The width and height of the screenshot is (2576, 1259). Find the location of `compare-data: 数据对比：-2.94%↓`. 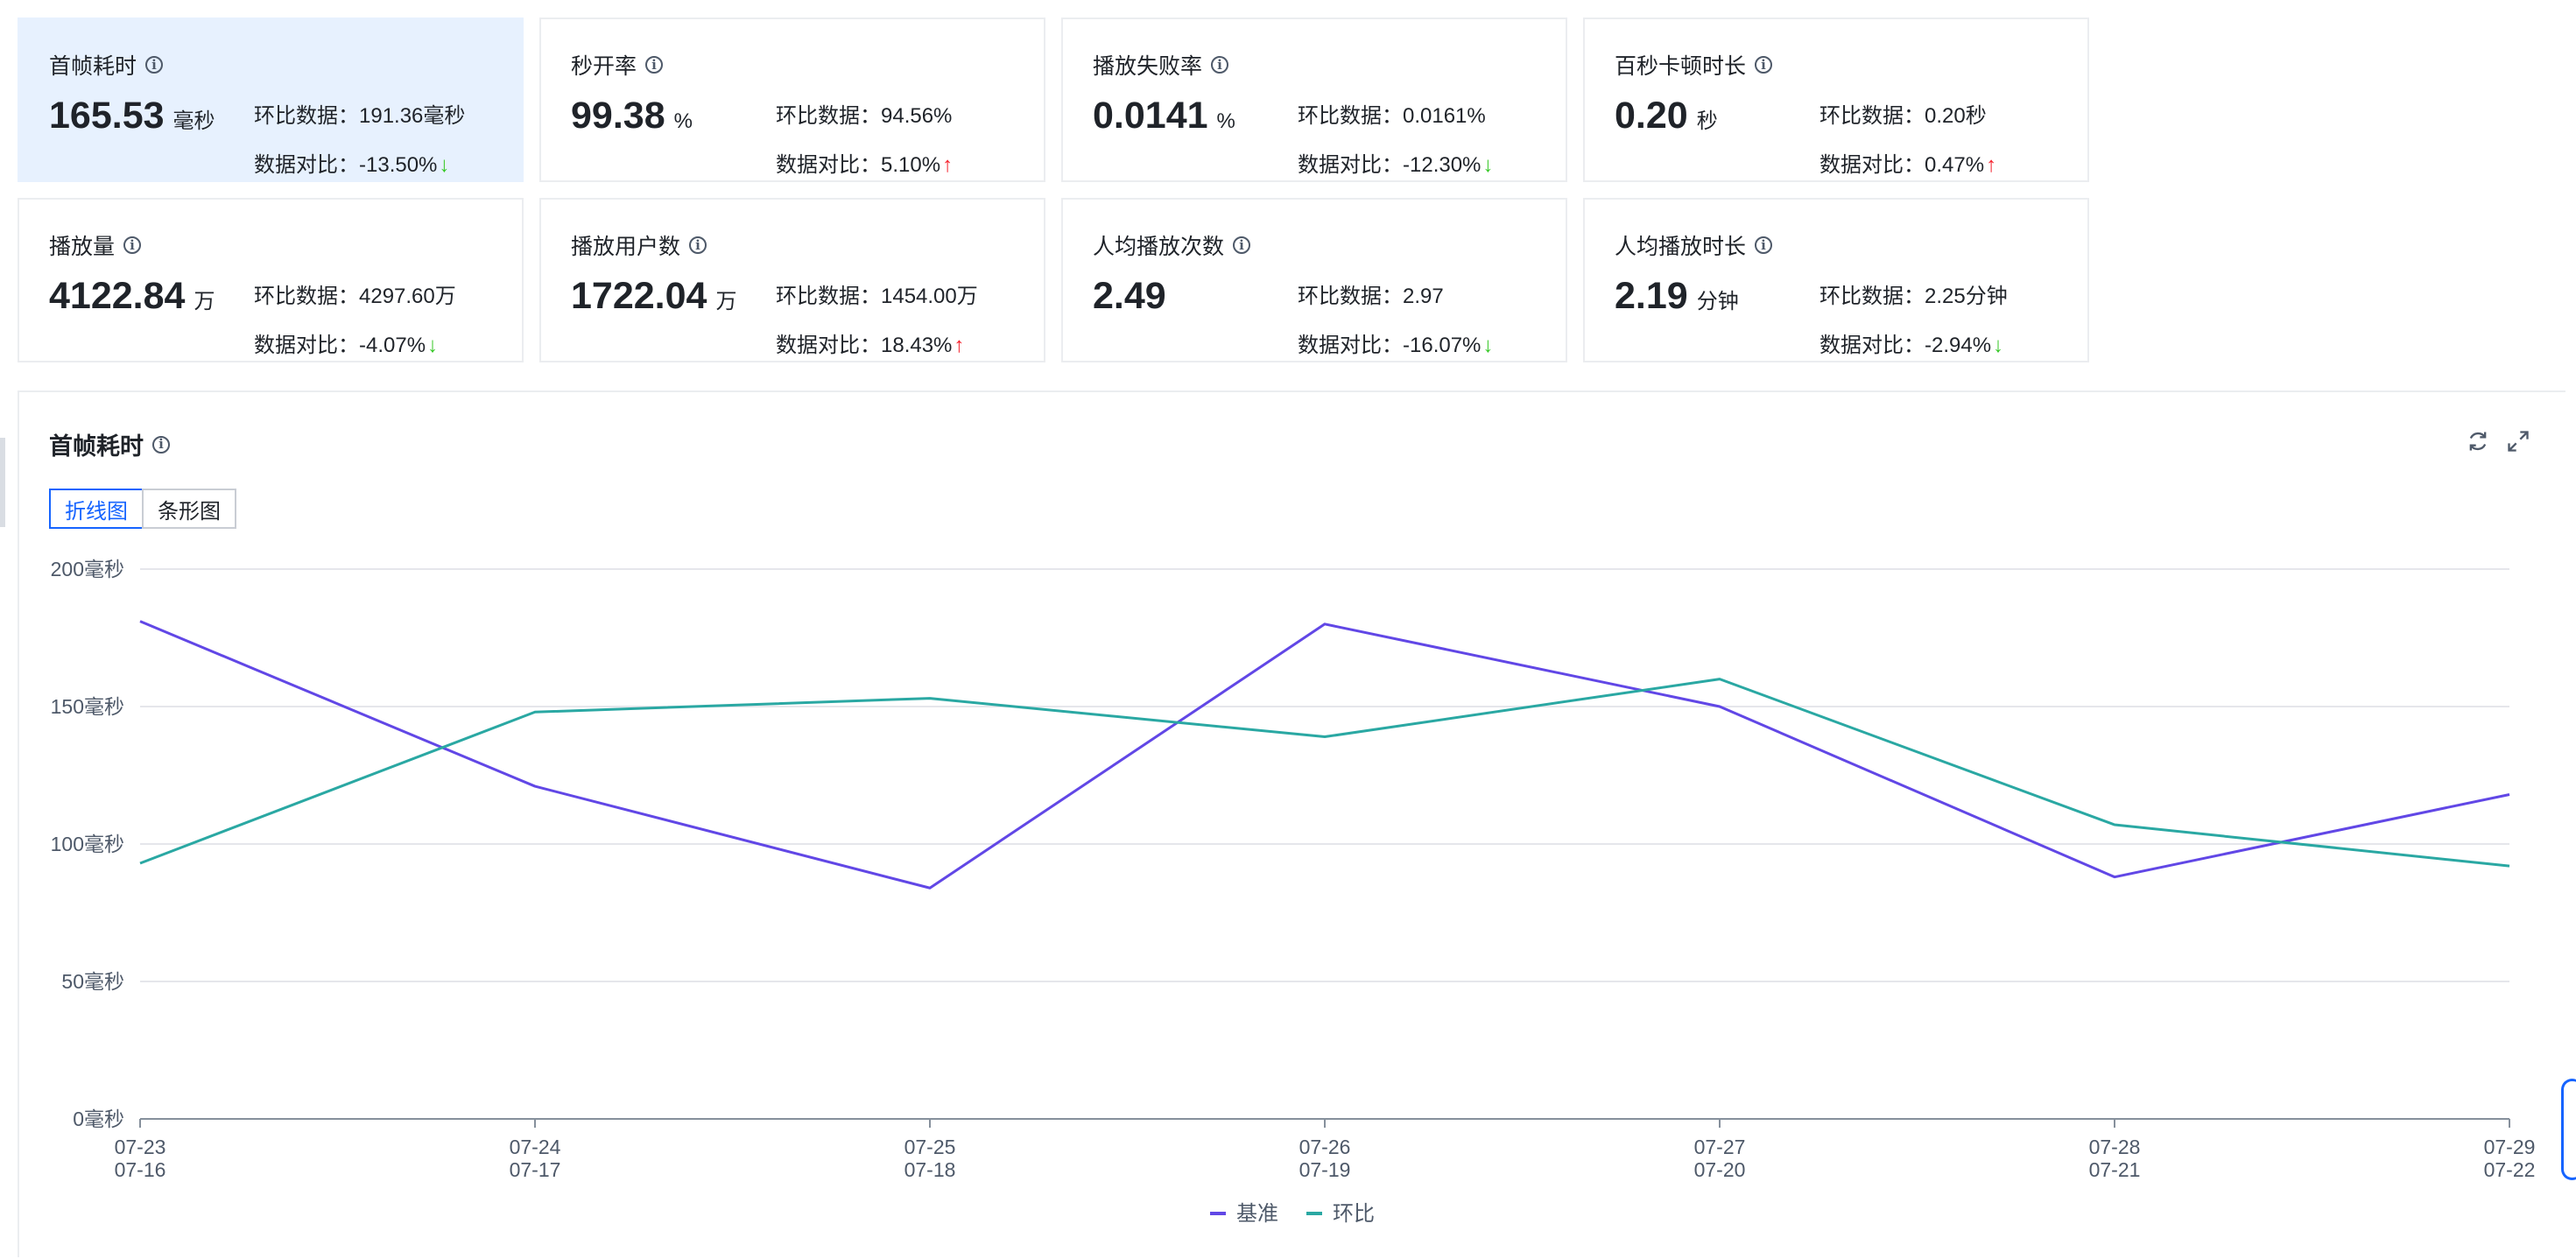

compare-data: 数据对比：-2.94%↓ is located at coordinates (1911, 342).